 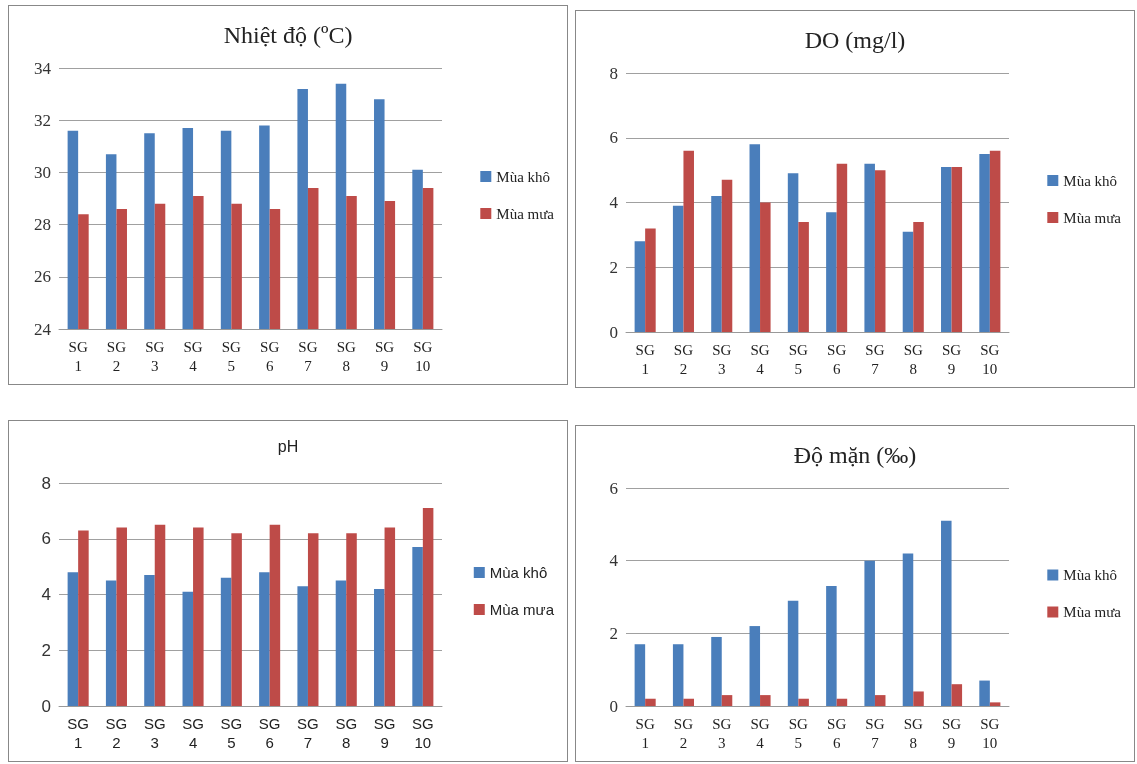 What do you see at coordinates (42, 225) in the screenshot?
I see `y-tick-label: 28` at bounding box center [42, 225].